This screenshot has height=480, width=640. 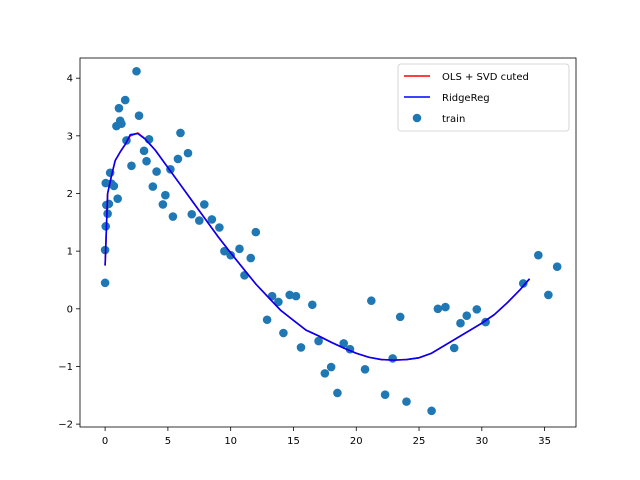 I want to click on legend-entry: train, so click(x=438, y=119).